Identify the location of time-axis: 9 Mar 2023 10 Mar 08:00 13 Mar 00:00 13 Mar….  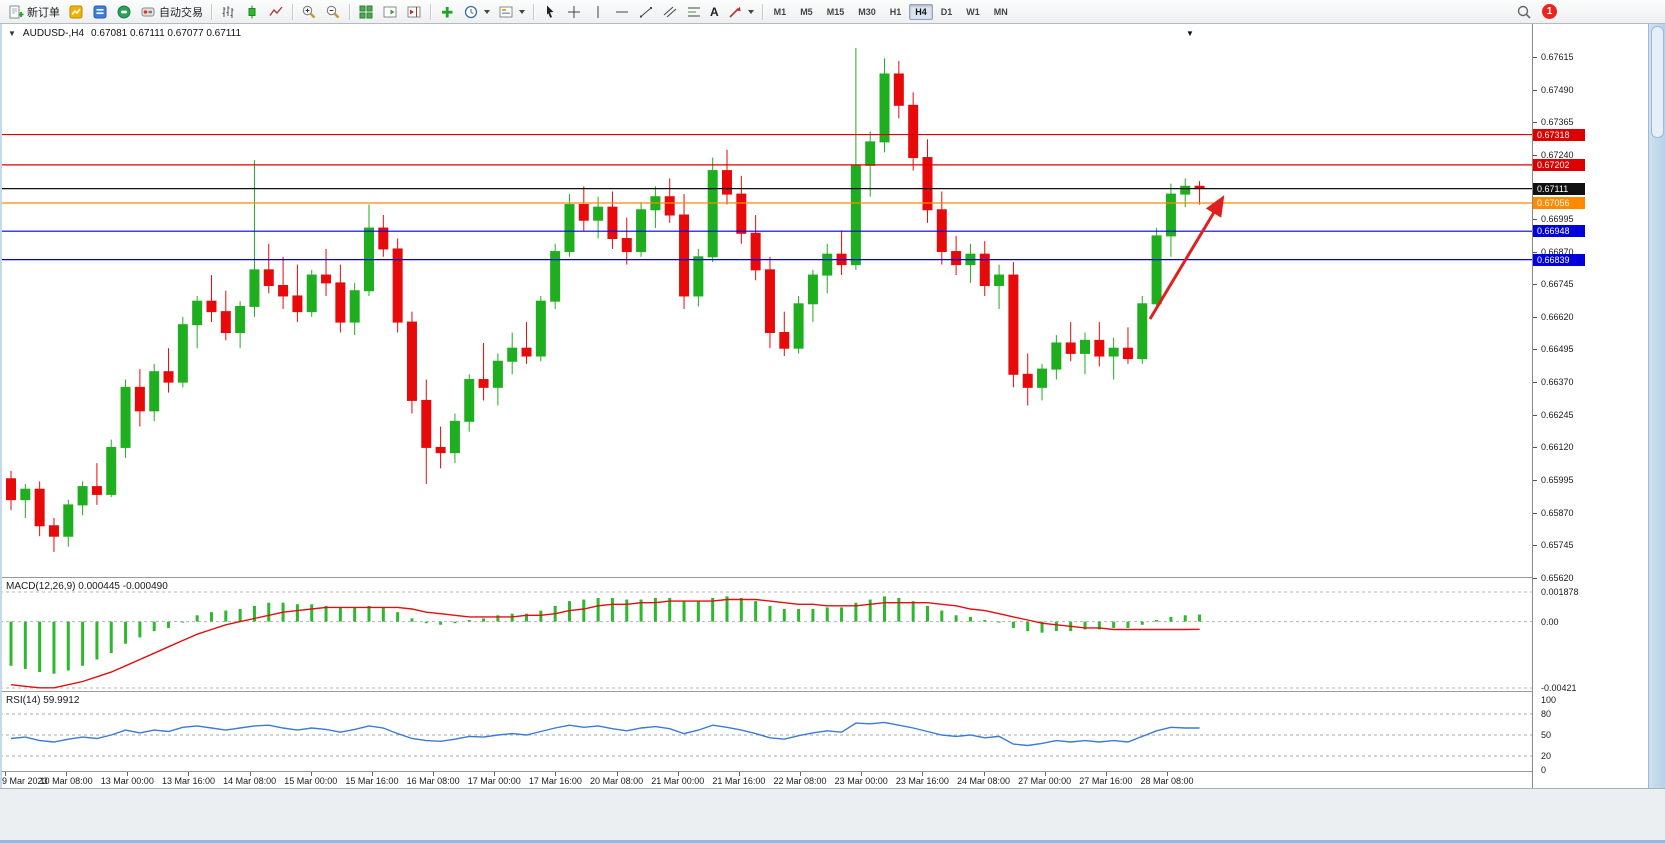
(766, 780).